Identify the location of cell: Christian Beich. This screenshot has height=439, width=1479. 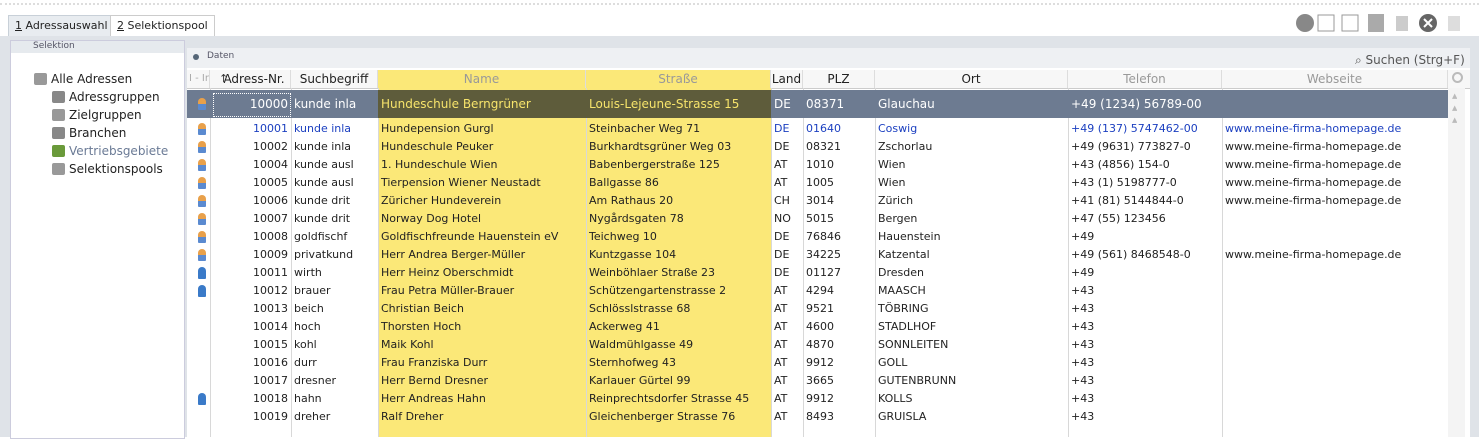
(422, 308).